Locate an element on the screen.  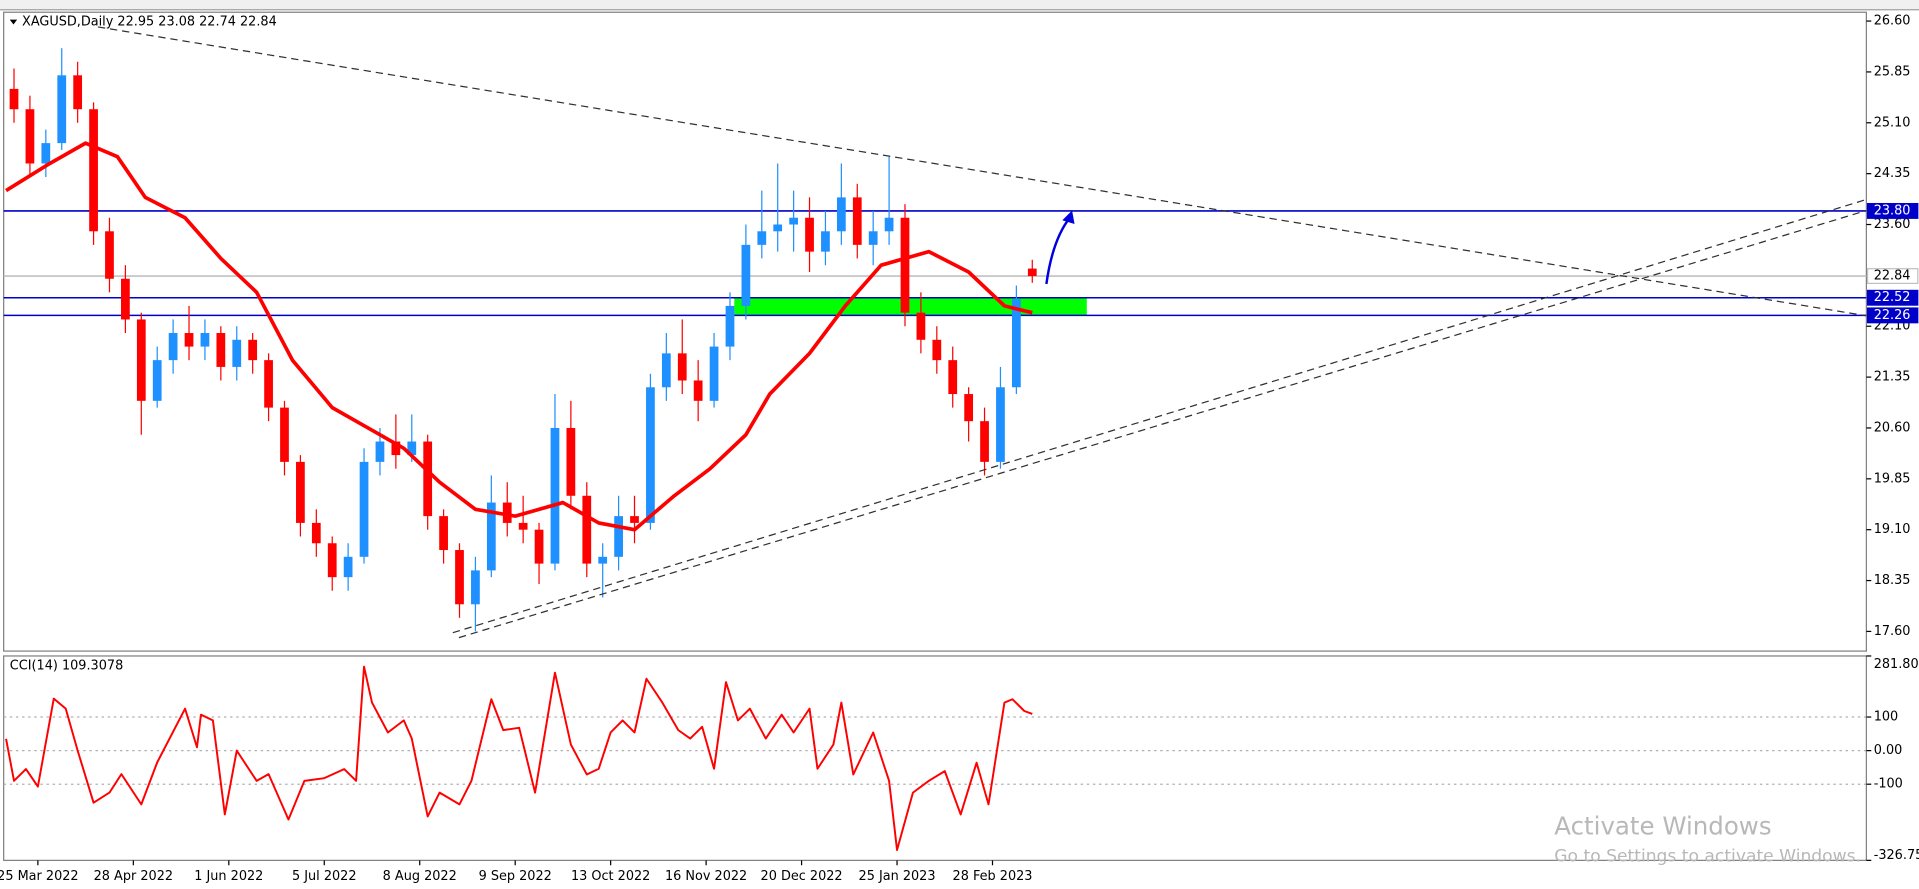
y-tick-label: 19.85 is located at coordinates (1892, 478).